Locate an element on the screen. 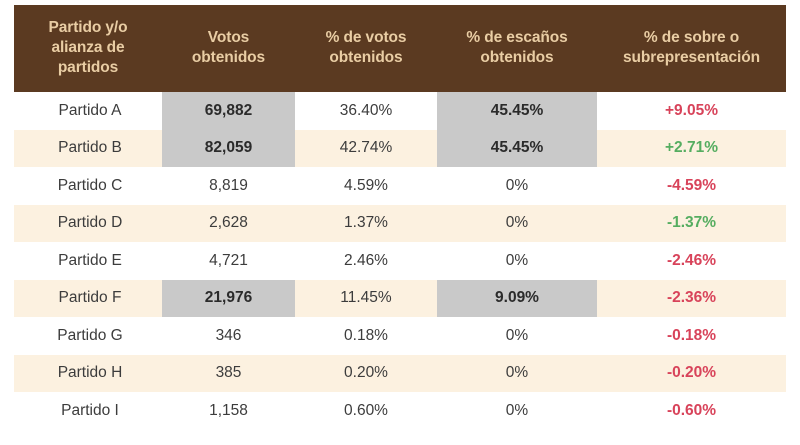  cell-pct-votes: 11.45% is located at coordinates (366, 298).